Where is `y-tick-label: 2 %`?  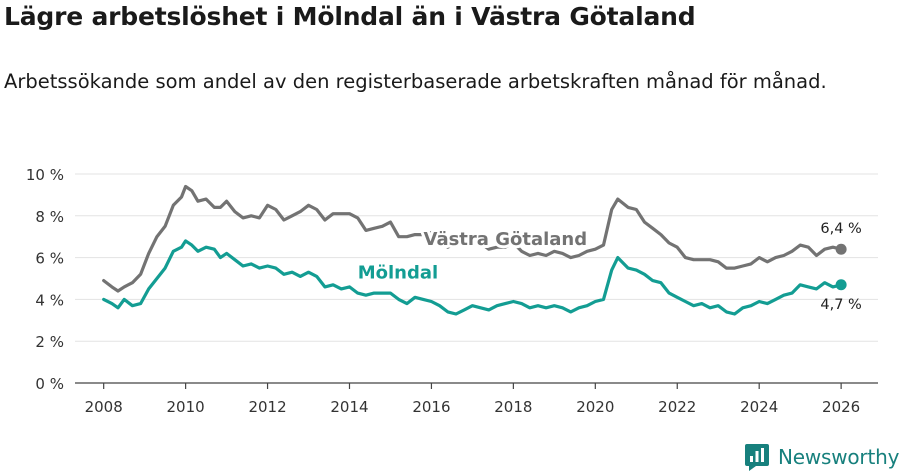 y-tick-label: 2 % is located at coordinates (49, 342).